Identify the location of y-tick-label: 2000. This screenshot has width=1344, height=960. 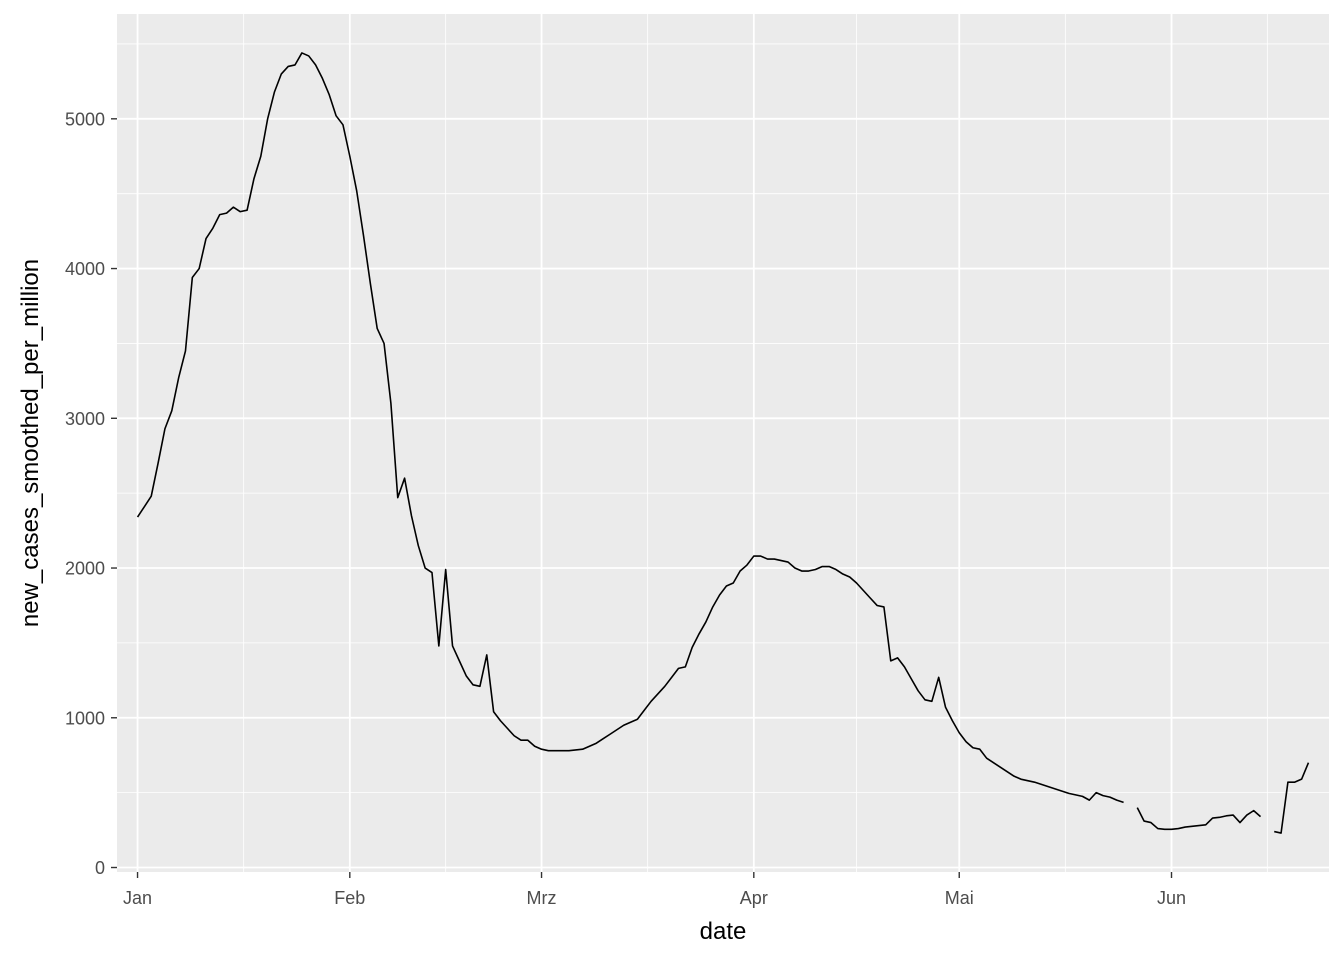
(85, 569).